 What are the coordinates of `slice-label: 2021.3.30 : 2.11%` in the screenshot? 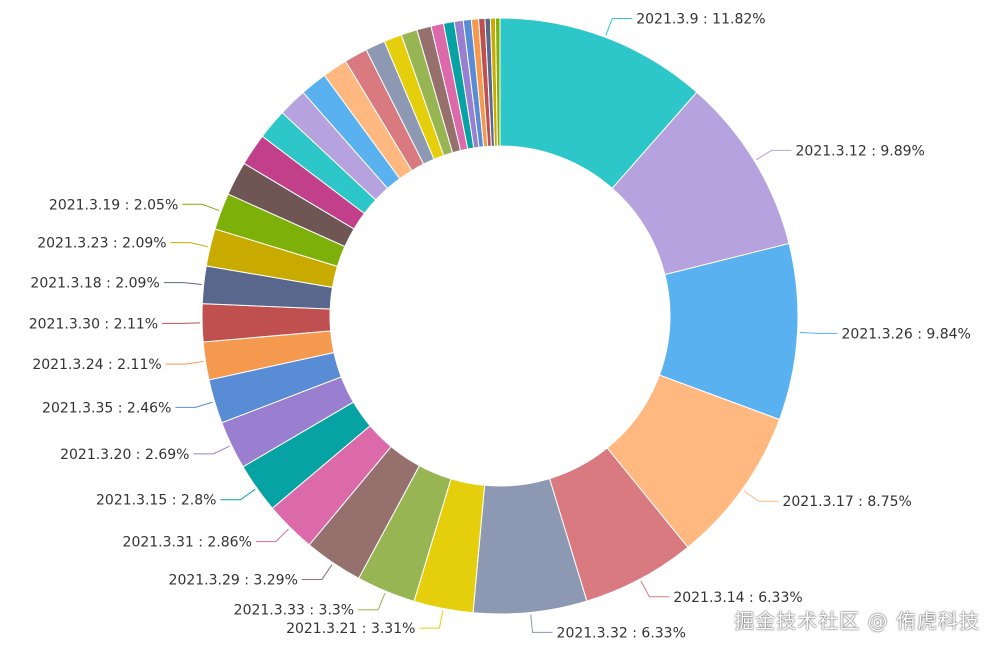 It's located at (93, 324).